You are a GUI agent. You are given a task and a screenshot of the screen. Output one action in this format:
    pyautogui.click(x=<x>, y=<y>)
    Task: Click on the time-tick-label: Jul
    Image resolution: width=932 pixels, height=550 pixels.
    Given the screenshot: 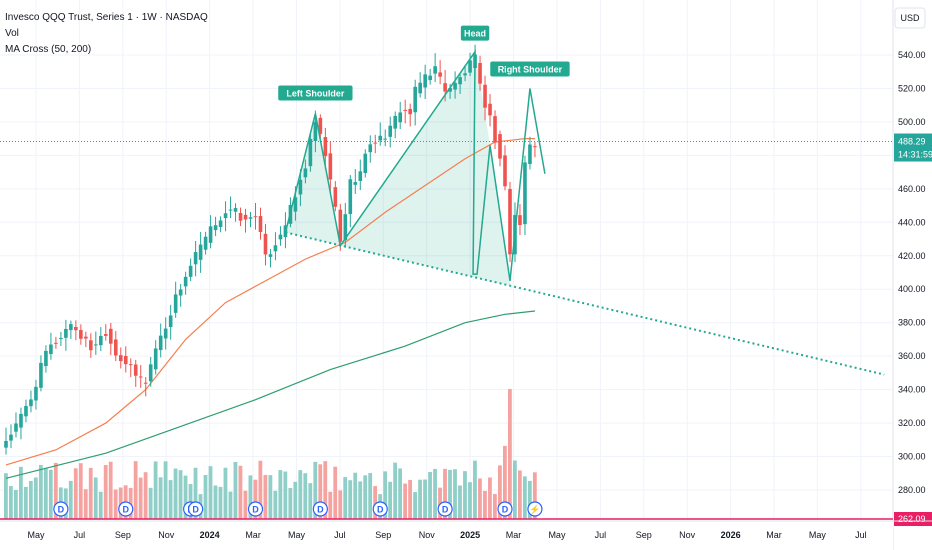 What is the action you would take?
    pyautogui.click(x=340, y=535)
    